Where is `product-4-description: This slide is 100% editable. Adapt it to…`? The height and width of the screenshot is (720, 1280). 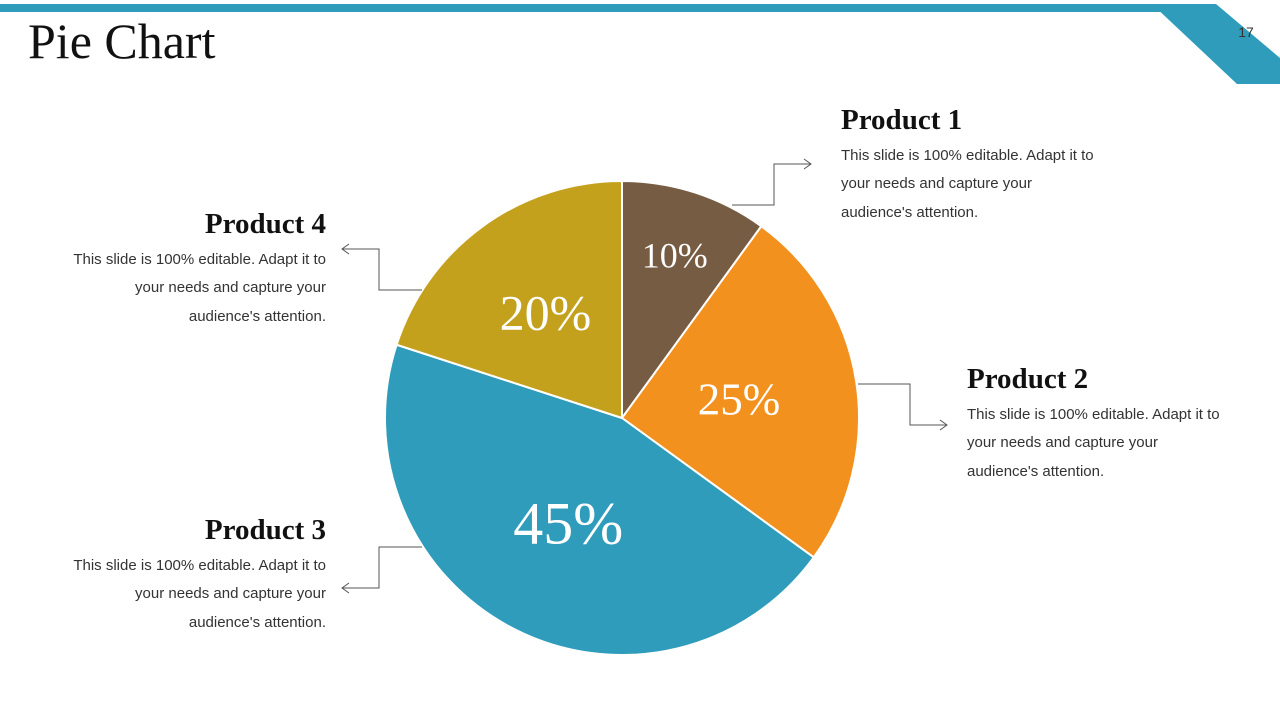 product-4-description: This slide is 100% editable. Adapt it to… is located at coordinates (199, 287).